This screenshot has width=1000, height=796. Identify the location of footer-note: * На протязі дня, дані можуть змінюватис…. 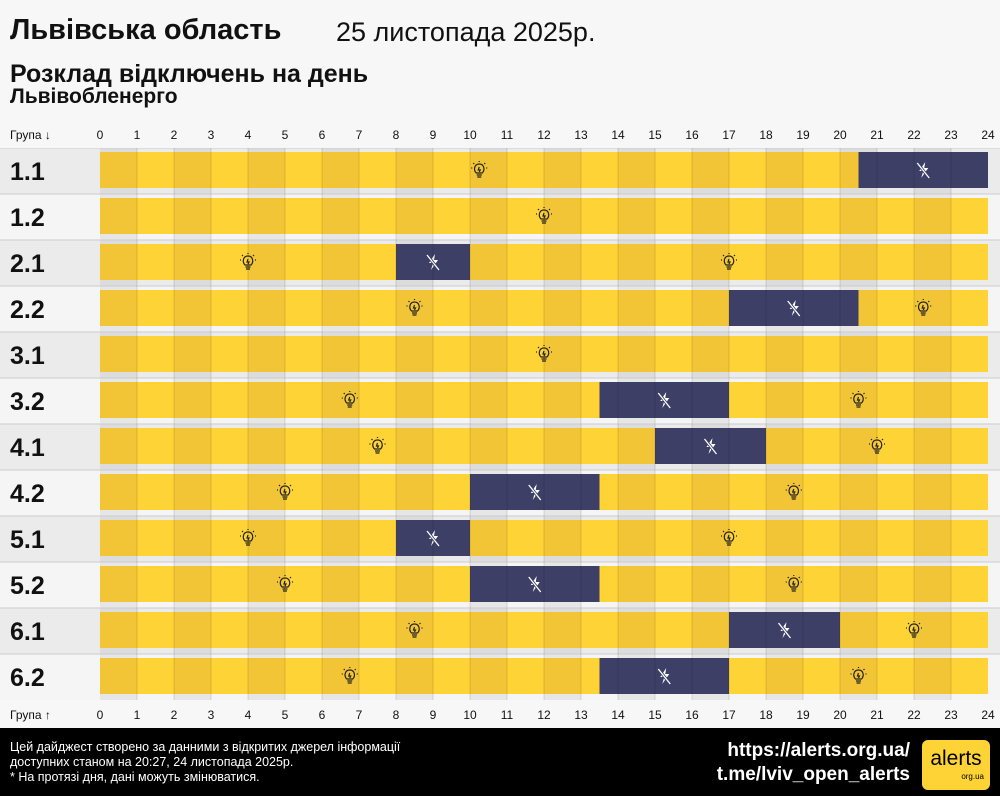
(135, 777).